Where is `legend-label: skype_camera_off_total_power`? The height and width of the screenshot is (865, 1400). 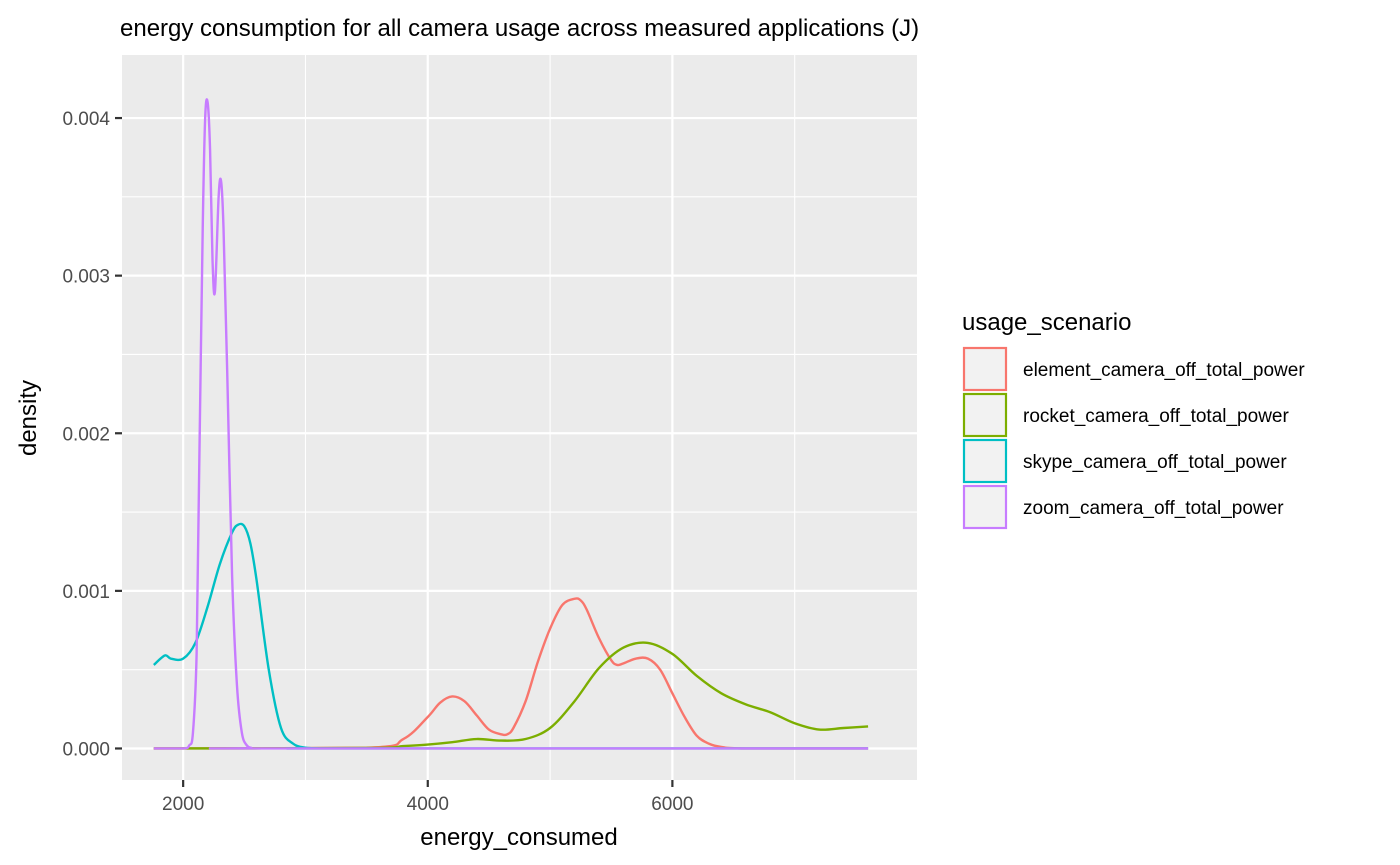
legend-label: skype_camera_off_total_power is located at coordinates (1155, 462).